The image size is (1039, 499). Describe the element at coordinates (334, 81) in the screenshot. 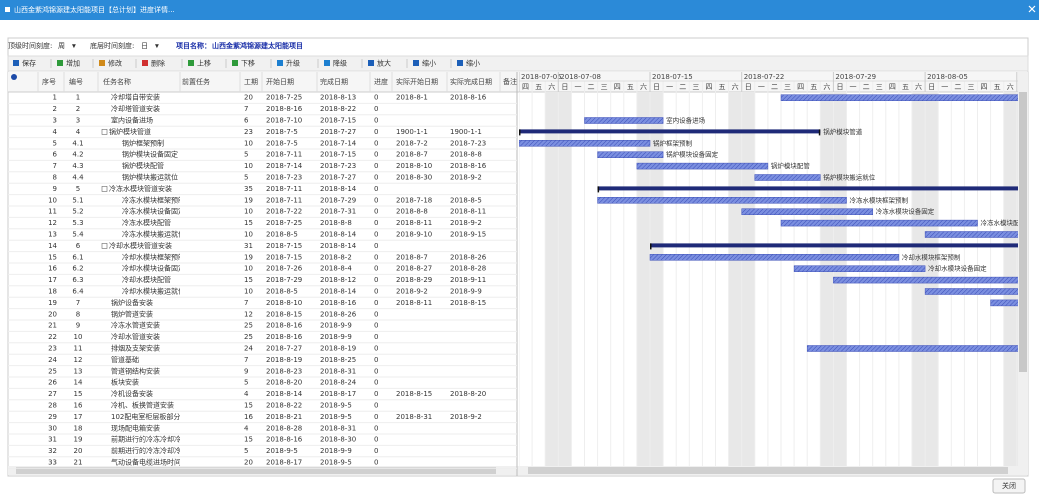

I see `column-header: 完成日期` at that location.